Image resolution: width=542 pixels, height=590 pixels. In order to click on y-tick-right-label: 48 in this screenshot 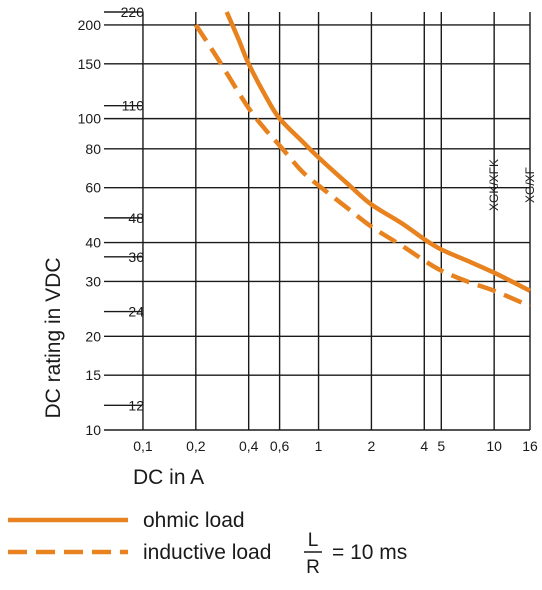, I will do `click(136, 218)`.